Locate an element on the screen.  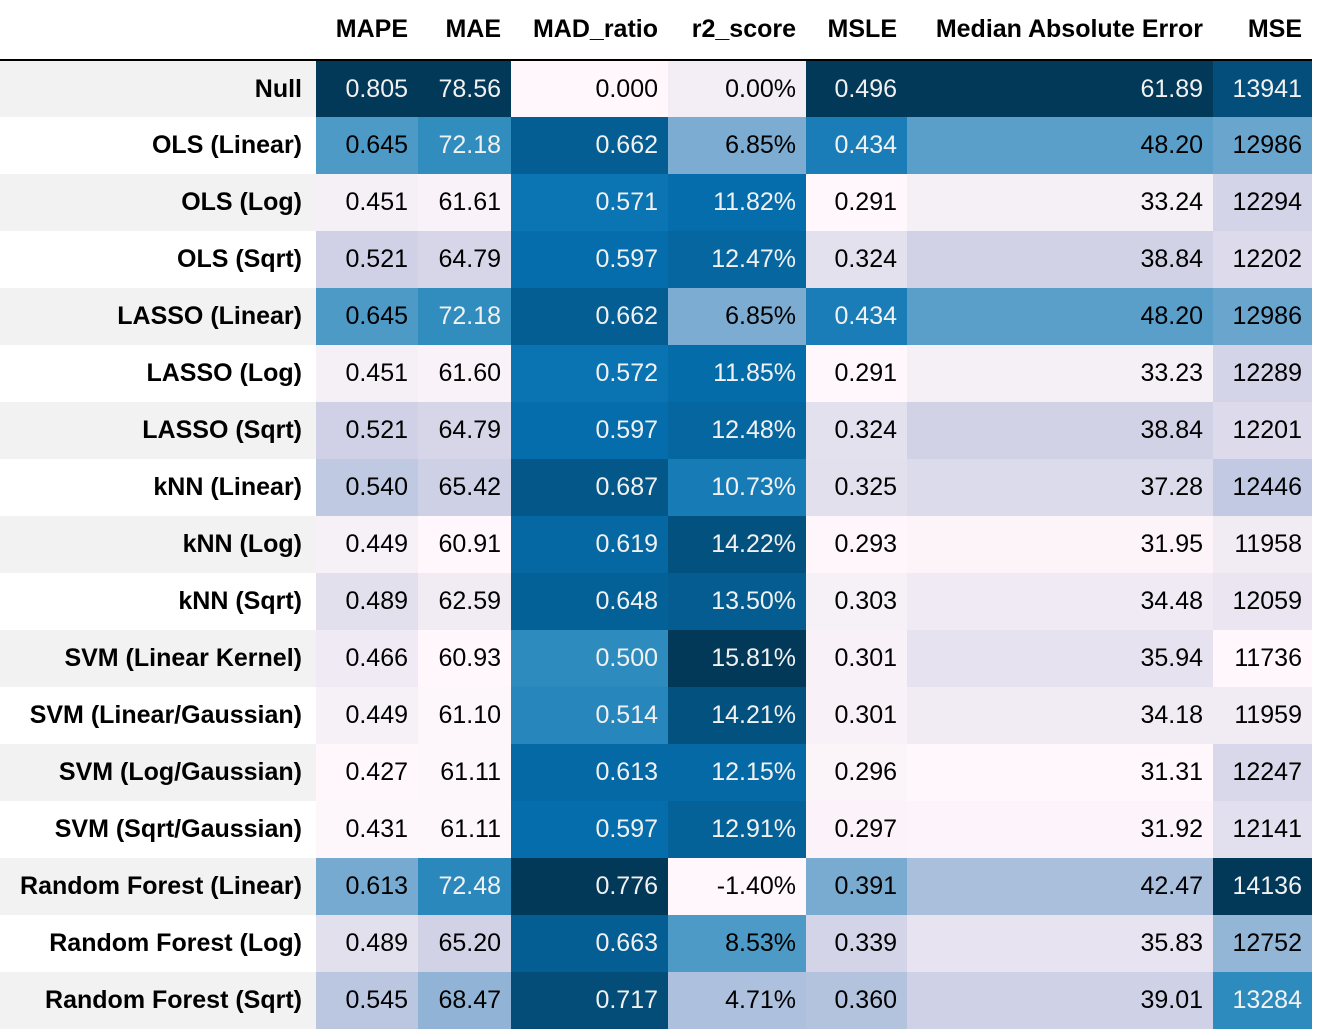
heatmap-cell: 62.59 is located at coordinates (464, 601).